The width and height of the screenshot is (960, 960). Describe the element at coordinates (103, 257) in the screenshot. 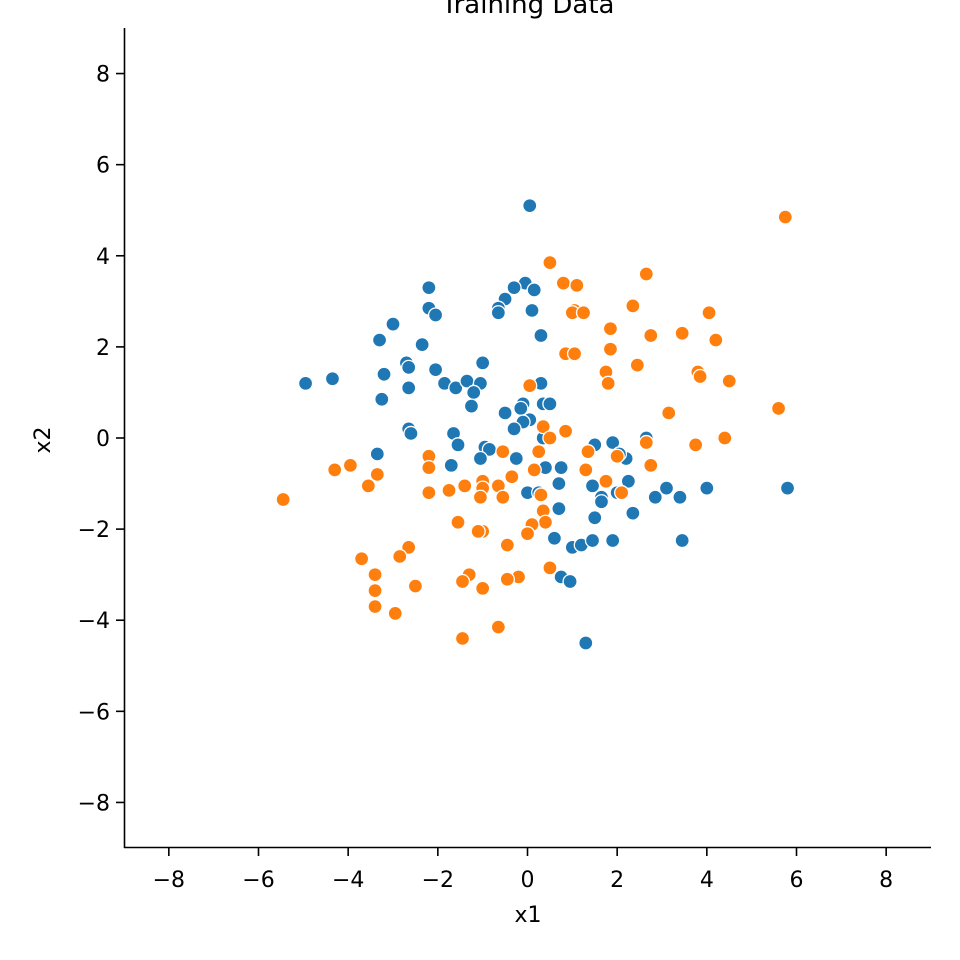

I see `y-tick-label: 4` at that location.